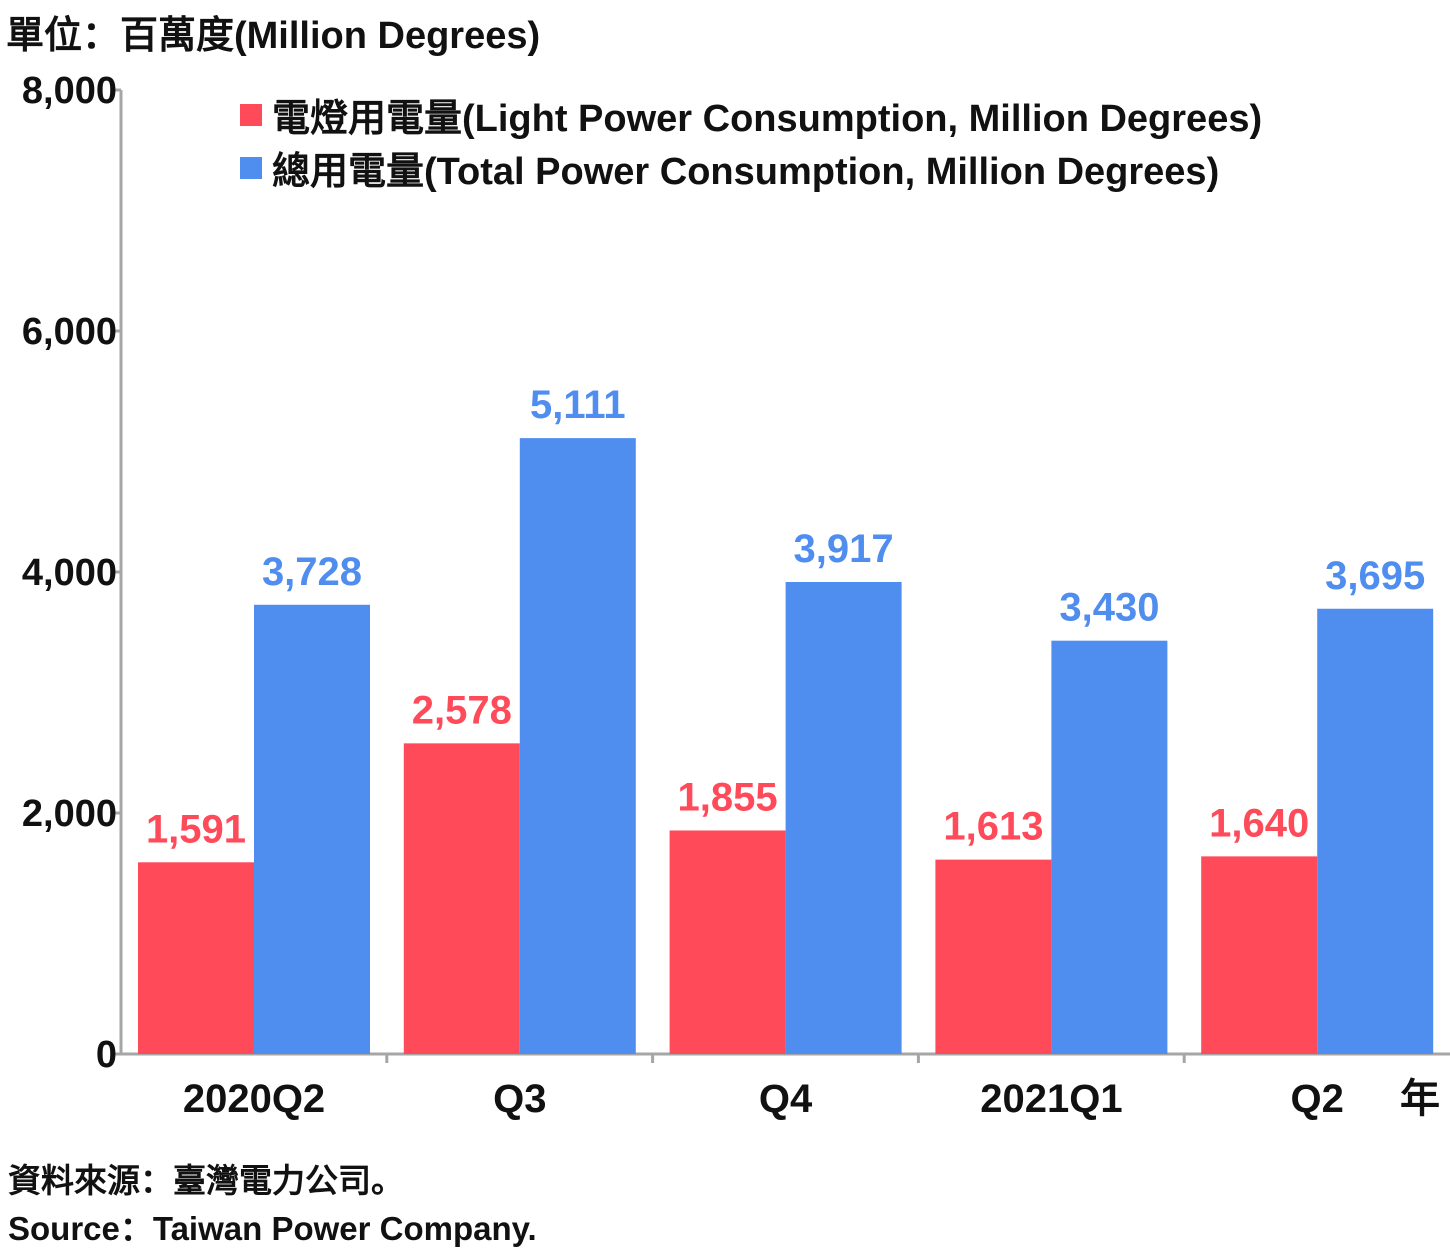 The width and height of the screenshot is (1450, 1250). I want to click on y-tick-label: 6,000, so click(69, 332).